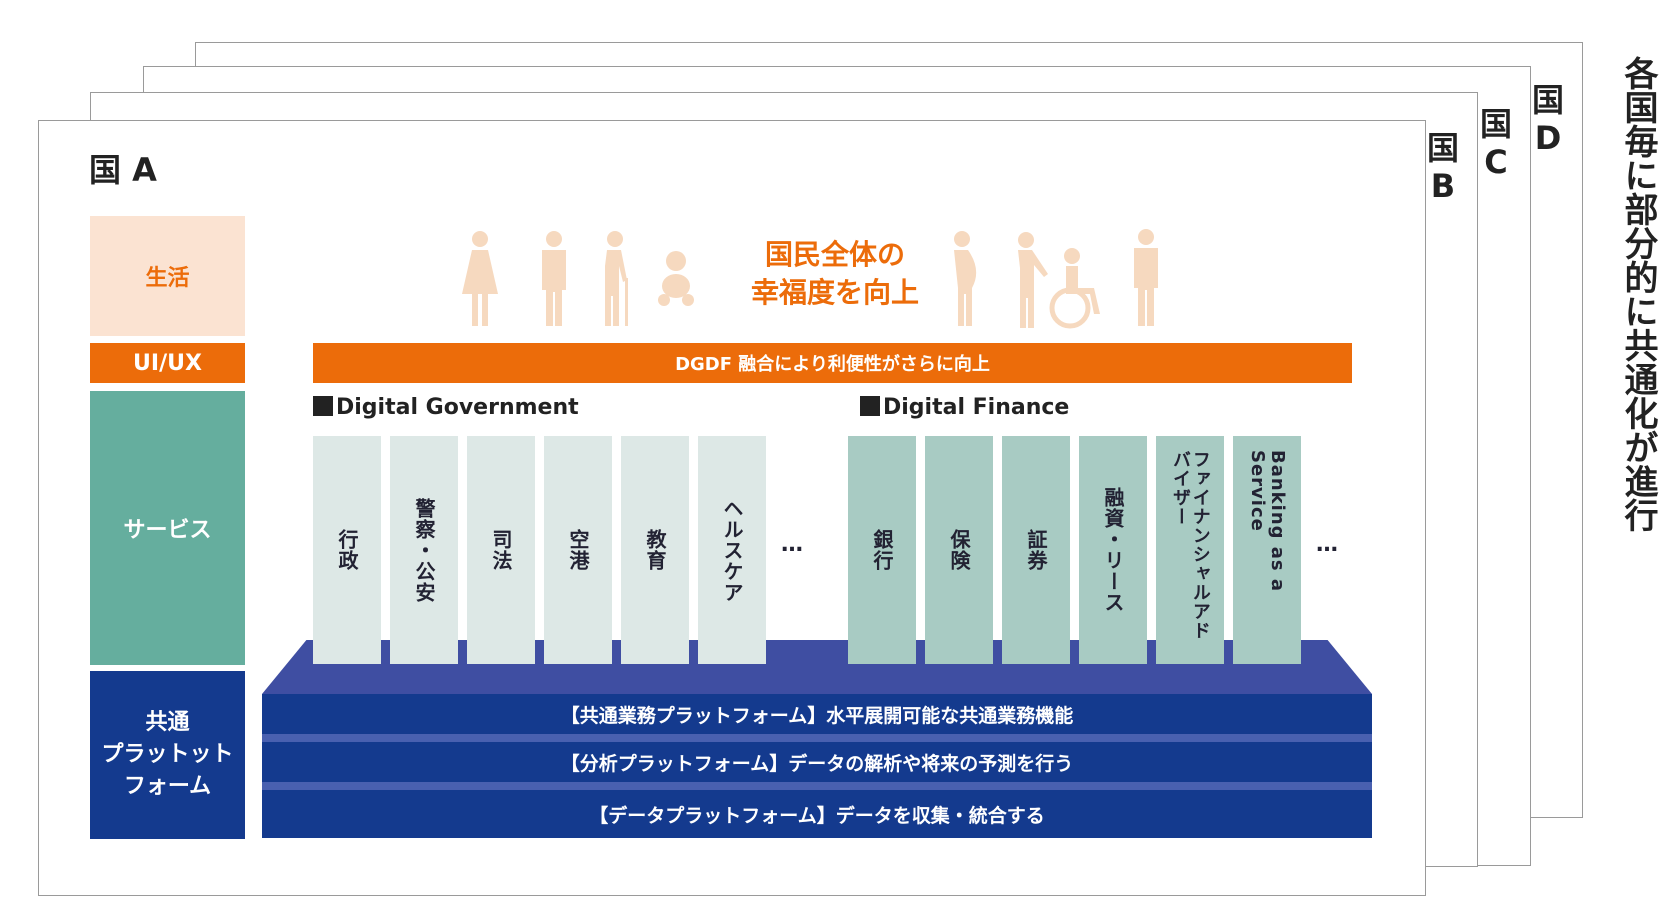 The image size is (1670, 920). I want to click on section-title-finance: Digital Finance, so click(964, 407).